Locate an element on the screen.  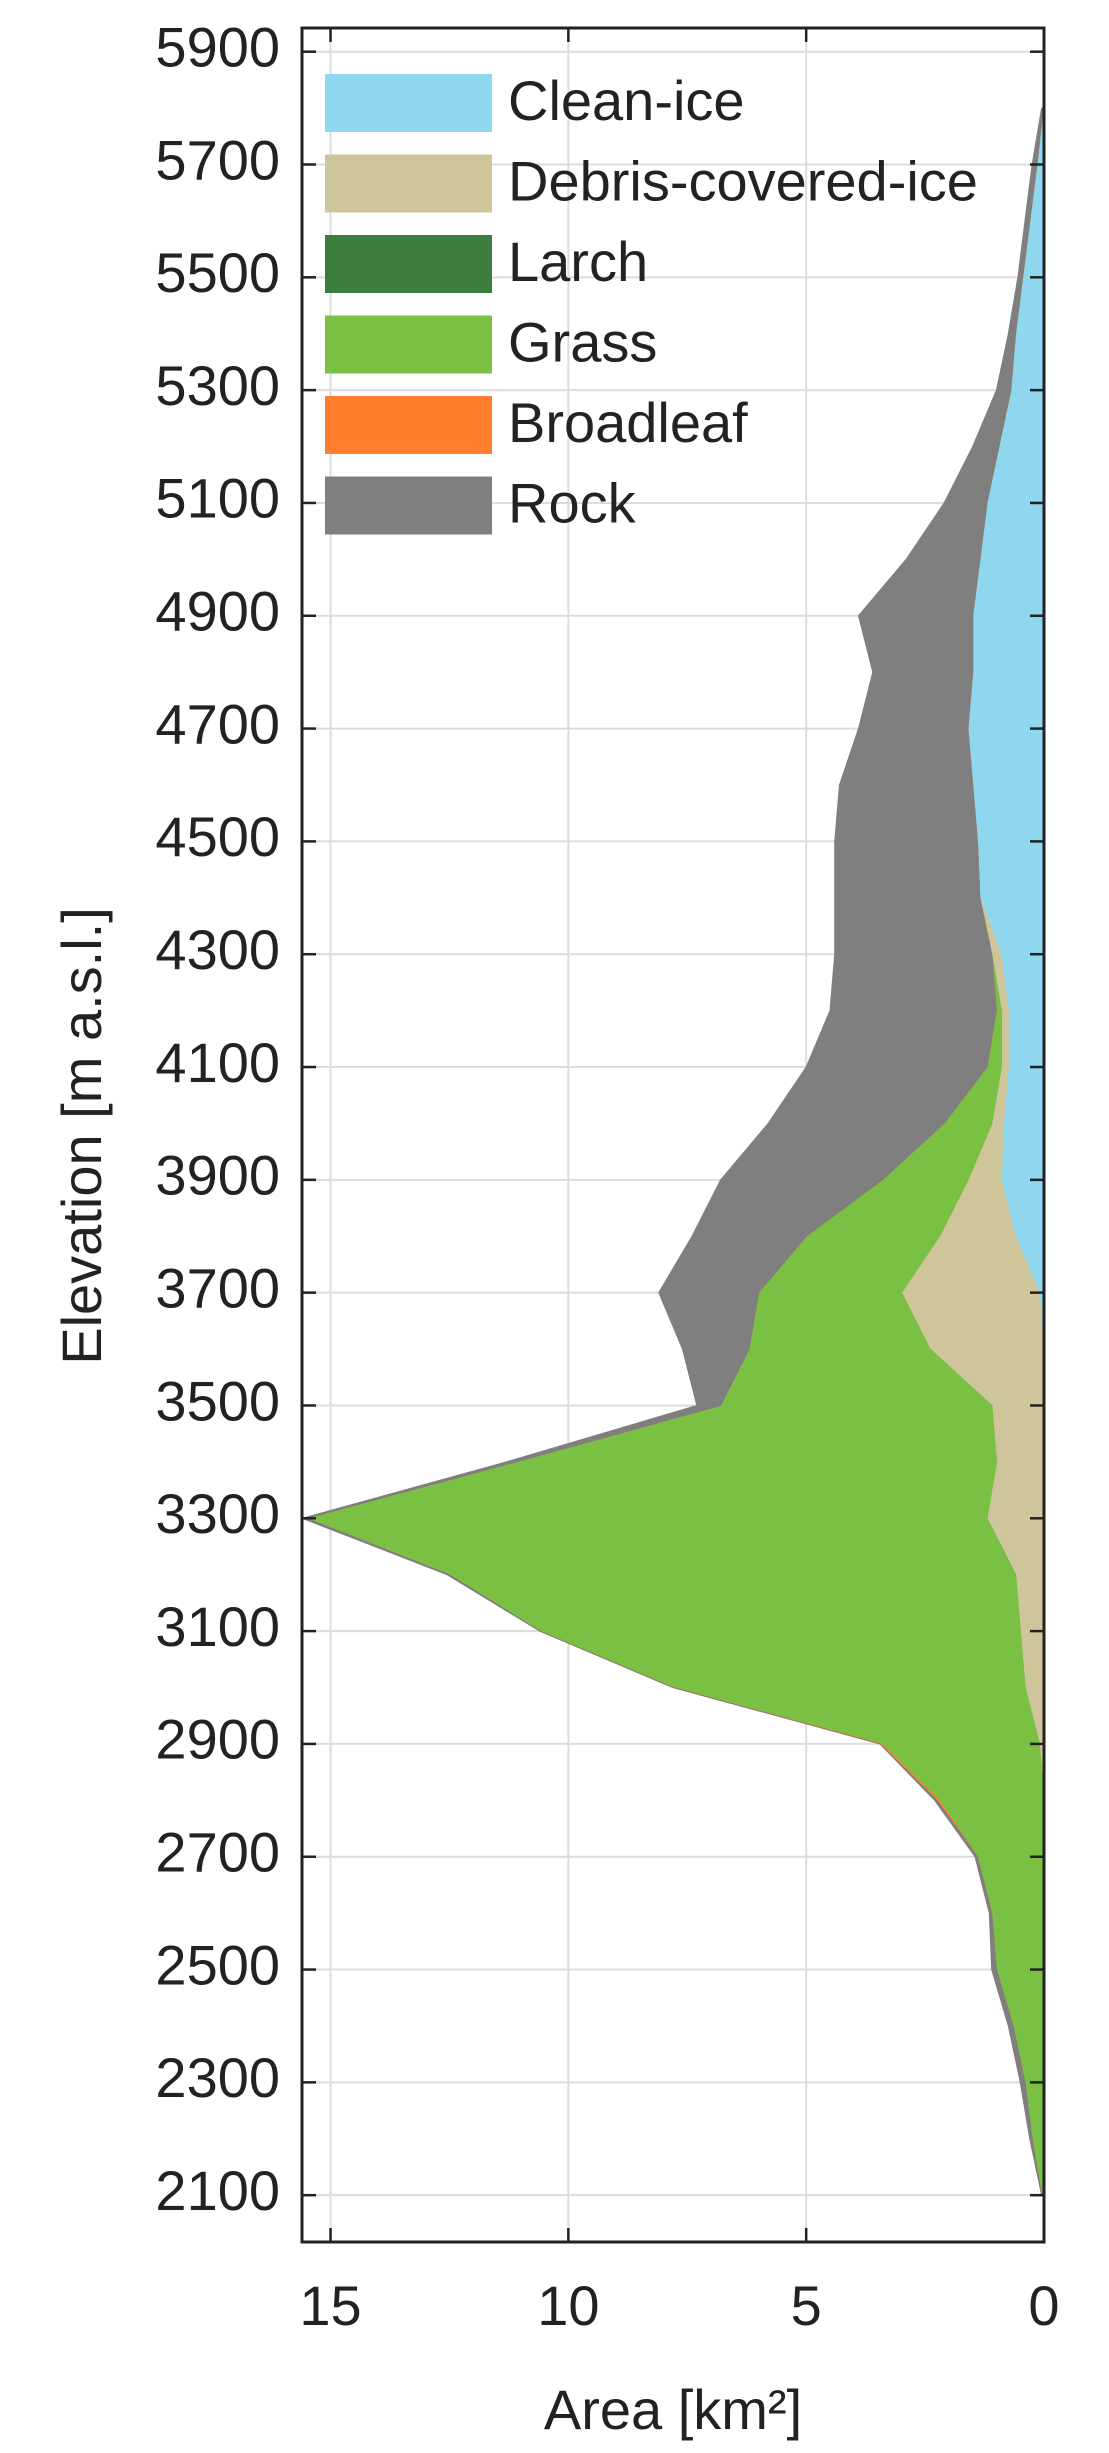
y-tick-label: 5100 is located at coordinates (217, 498).